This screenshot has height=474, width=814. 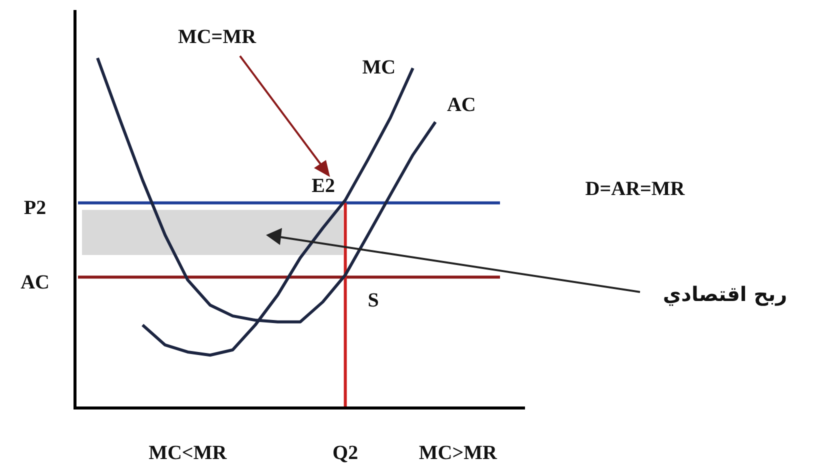 What do you see at coordinates (461, 105) in the screenshot?
I see `series-label: AC` at bounding box center [461, 105].